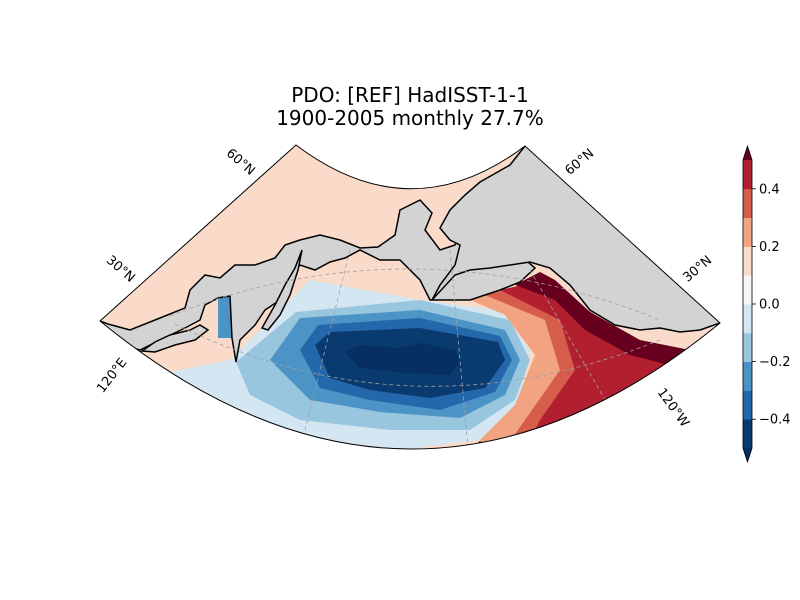  Describe the element at coordinates (112, 376) in the screenshot. I see `lon-label-120e: 120°E` at that location.